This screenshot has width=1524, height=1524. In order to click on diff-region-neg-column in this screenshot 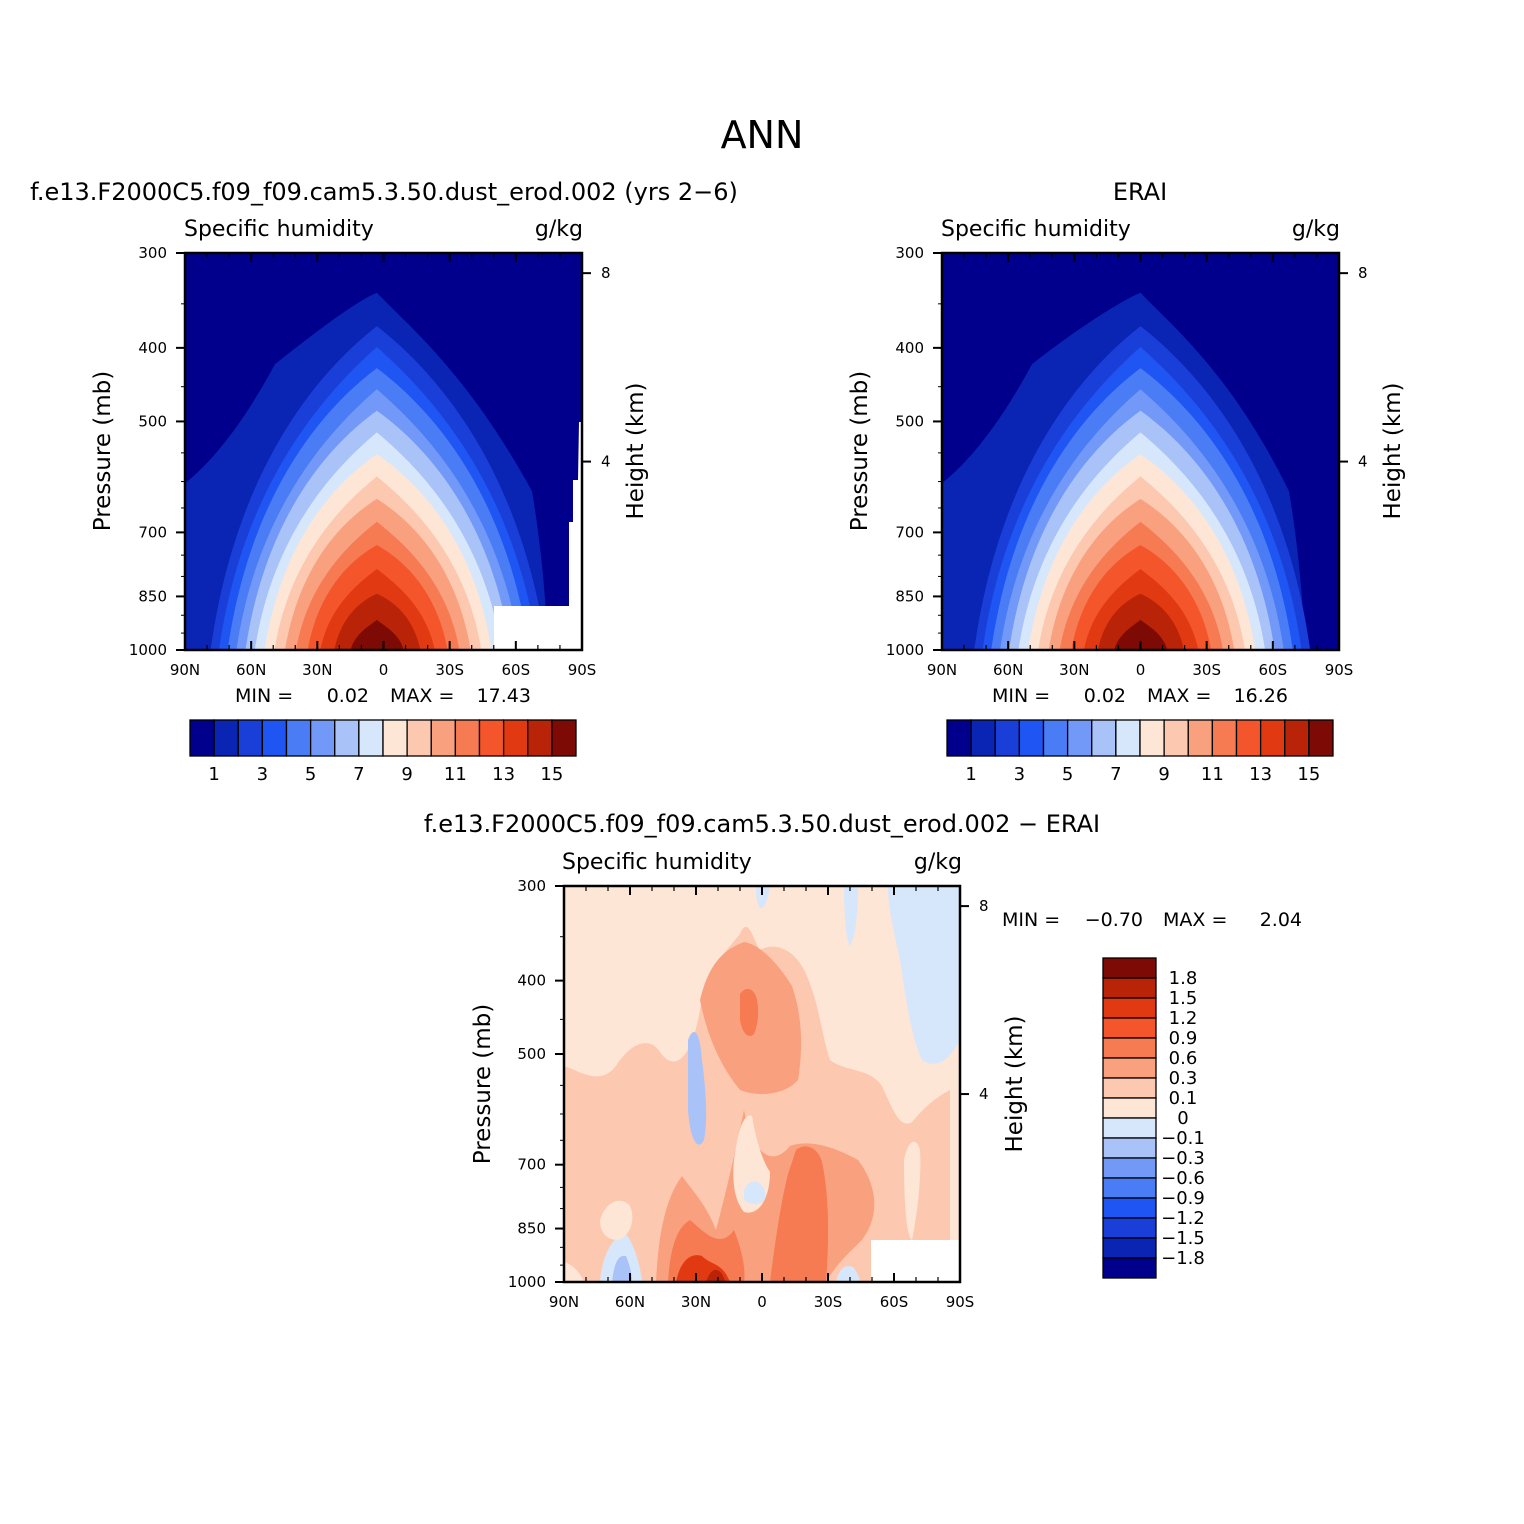, I will do `click(697, 1088)`.